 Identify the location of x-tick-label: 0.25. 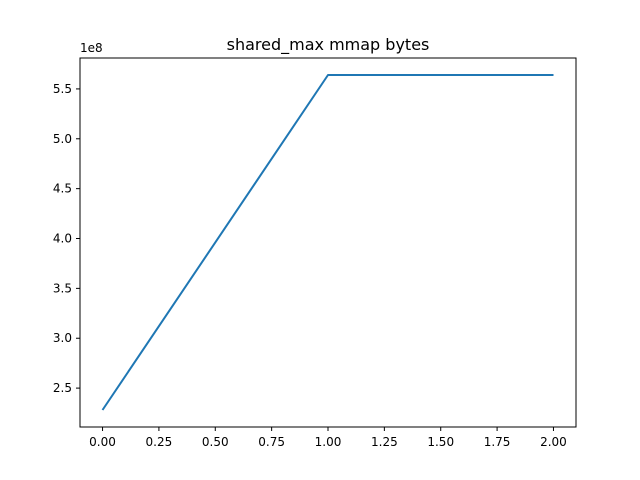
(159, 442).